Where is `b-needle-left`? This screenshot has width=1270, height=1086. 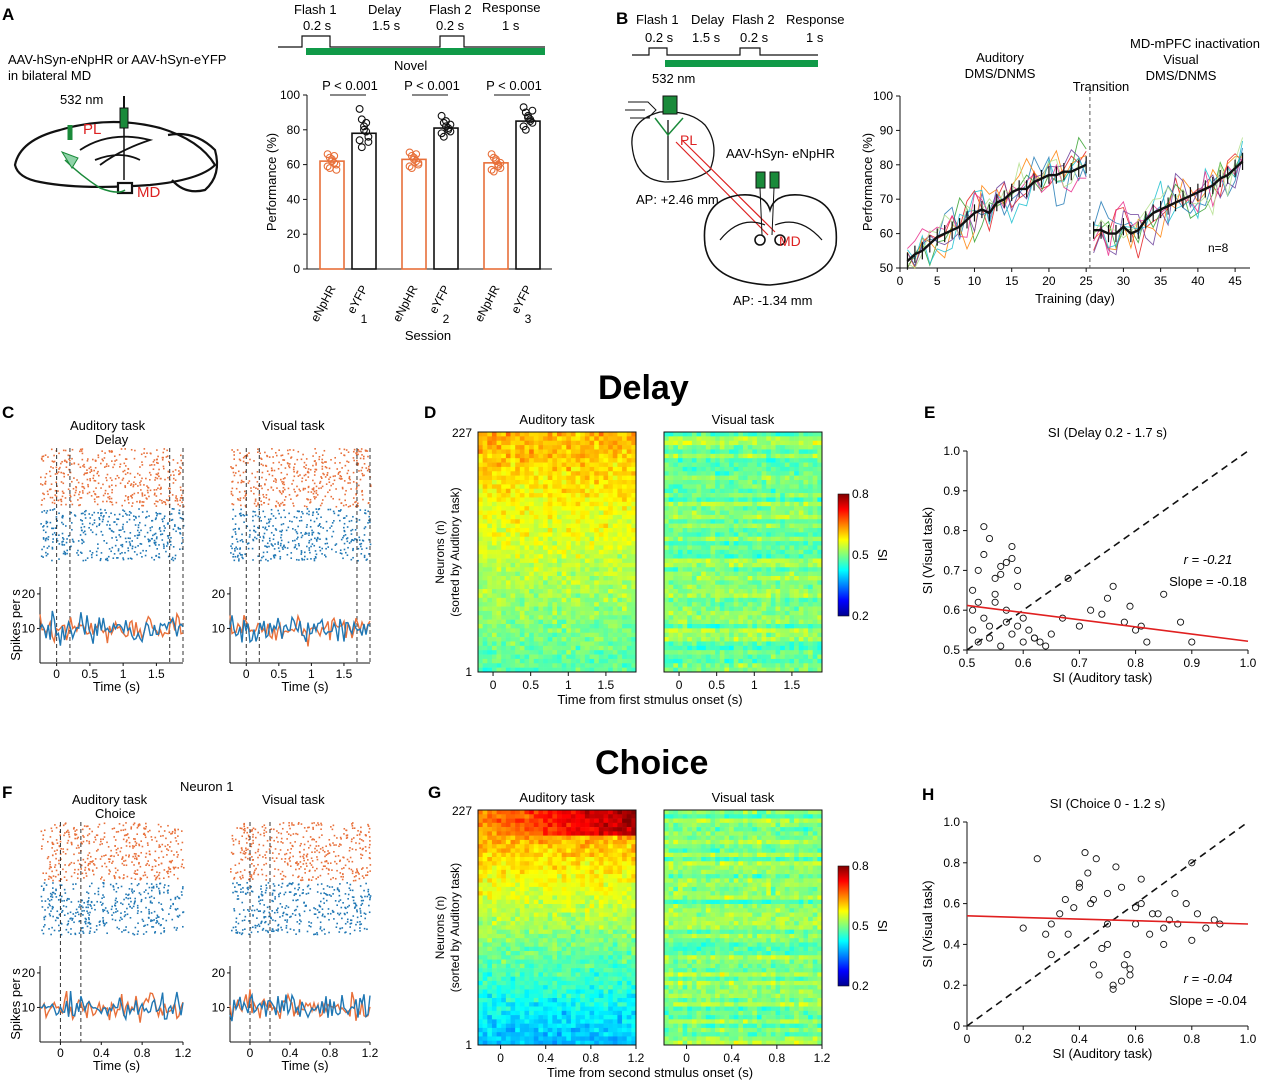 b-needle-left is located at coordinates (761, 211).